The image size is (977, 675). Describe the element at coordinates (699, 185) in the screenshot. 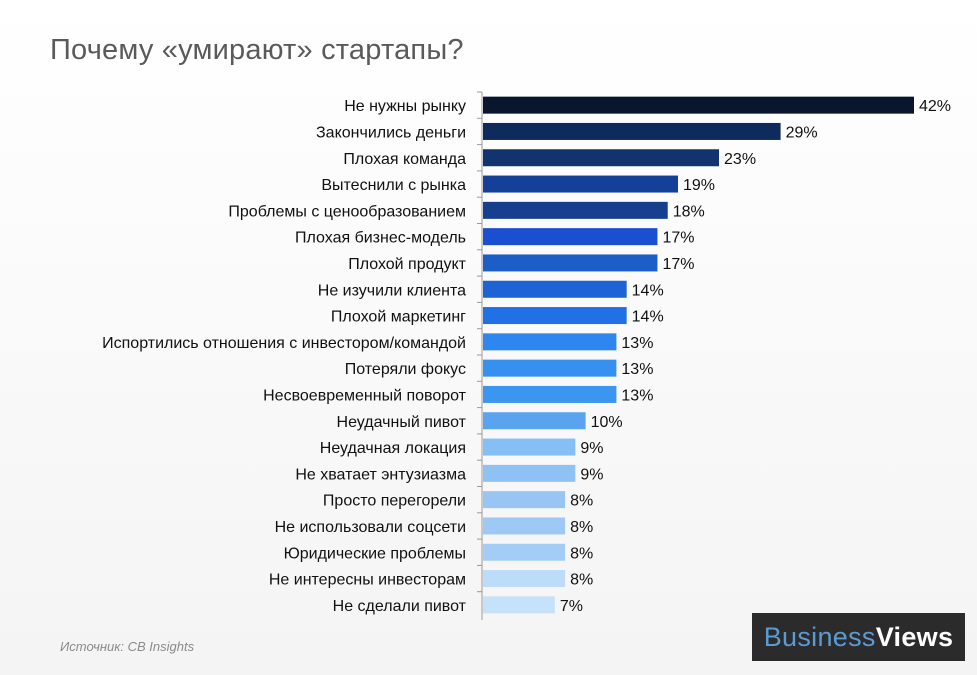

I see `value-label: 19%` at that location.